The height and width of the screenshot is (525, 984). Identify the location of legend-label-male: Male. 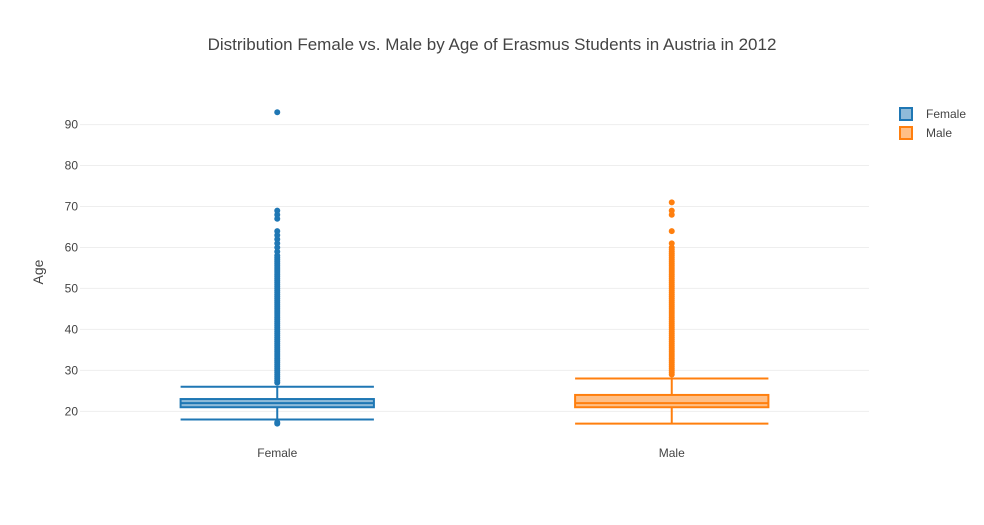
(939, 133).